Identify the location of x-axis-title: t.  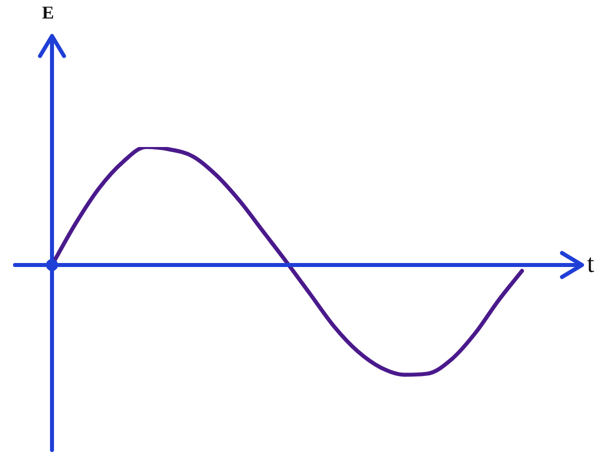
(591, 263).